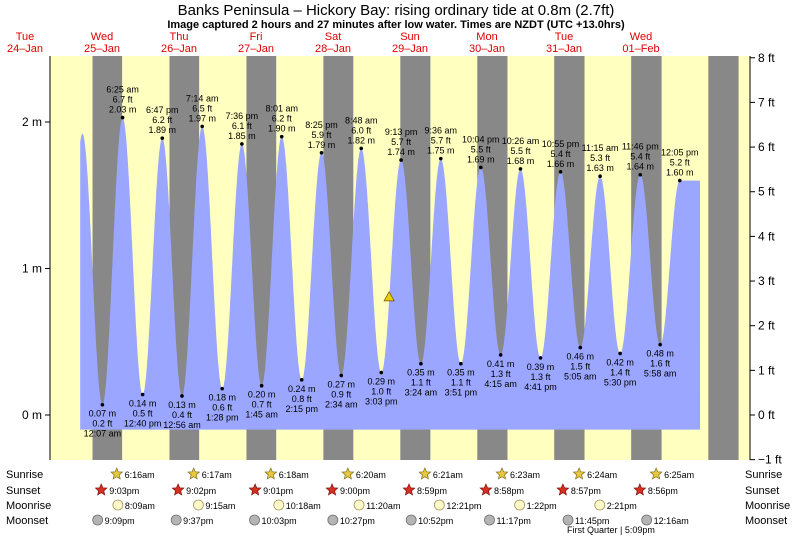 This screenshot has height=538, width=793. What do you see at coordinates (333, 49) in the screenshot?
I see `day-date: 28–Jan` at bounding box center [333, 49].